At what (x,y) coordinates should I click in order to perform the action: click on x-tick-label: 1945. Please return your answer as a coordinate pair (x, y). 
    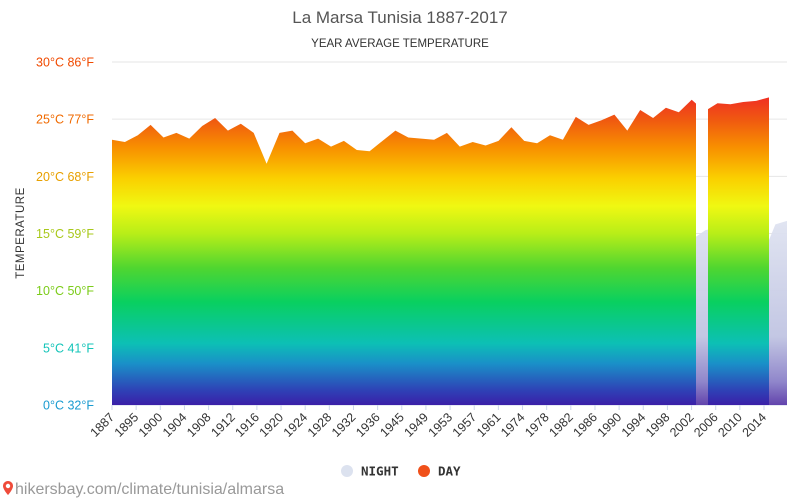
    Looking at the image, I should click on (392, 425).